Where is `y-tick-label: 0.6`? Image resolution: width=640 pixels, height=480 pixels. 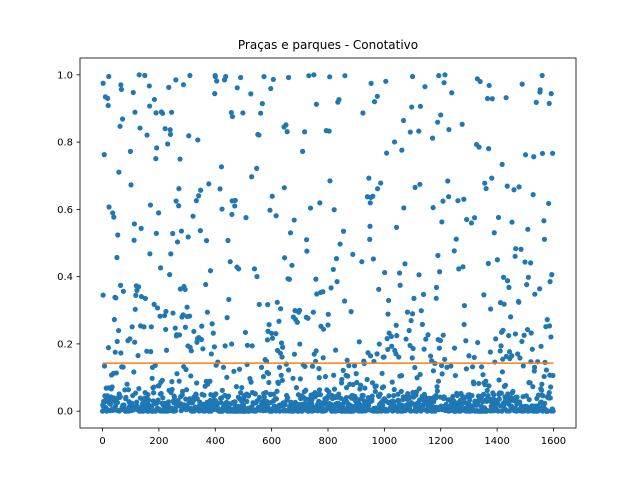
y-tick-label: 0.6 is located at coordinates (65, 210).